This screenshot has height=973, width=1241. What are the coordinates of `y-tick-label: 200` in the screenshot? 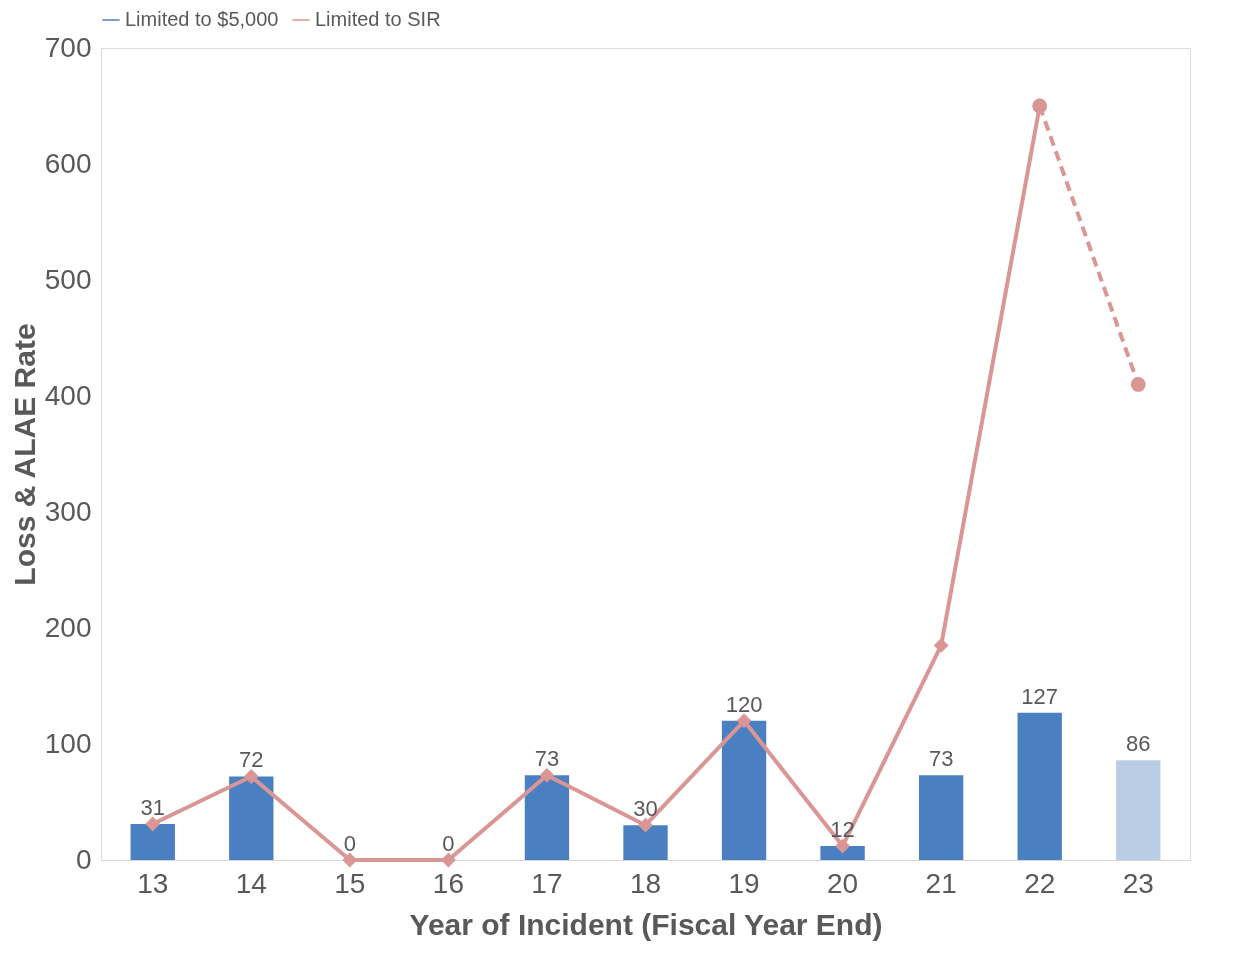 It's located at (68, 627).